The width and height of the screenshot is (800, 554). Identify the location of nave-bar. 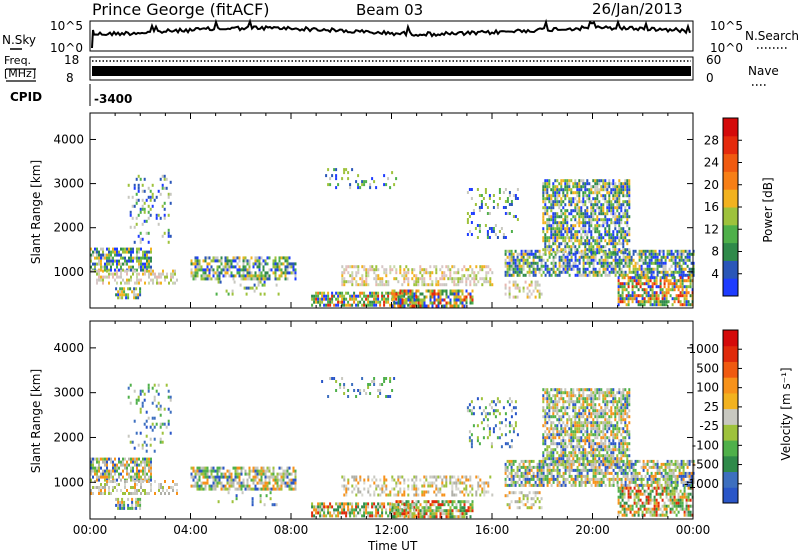
(391, 71).